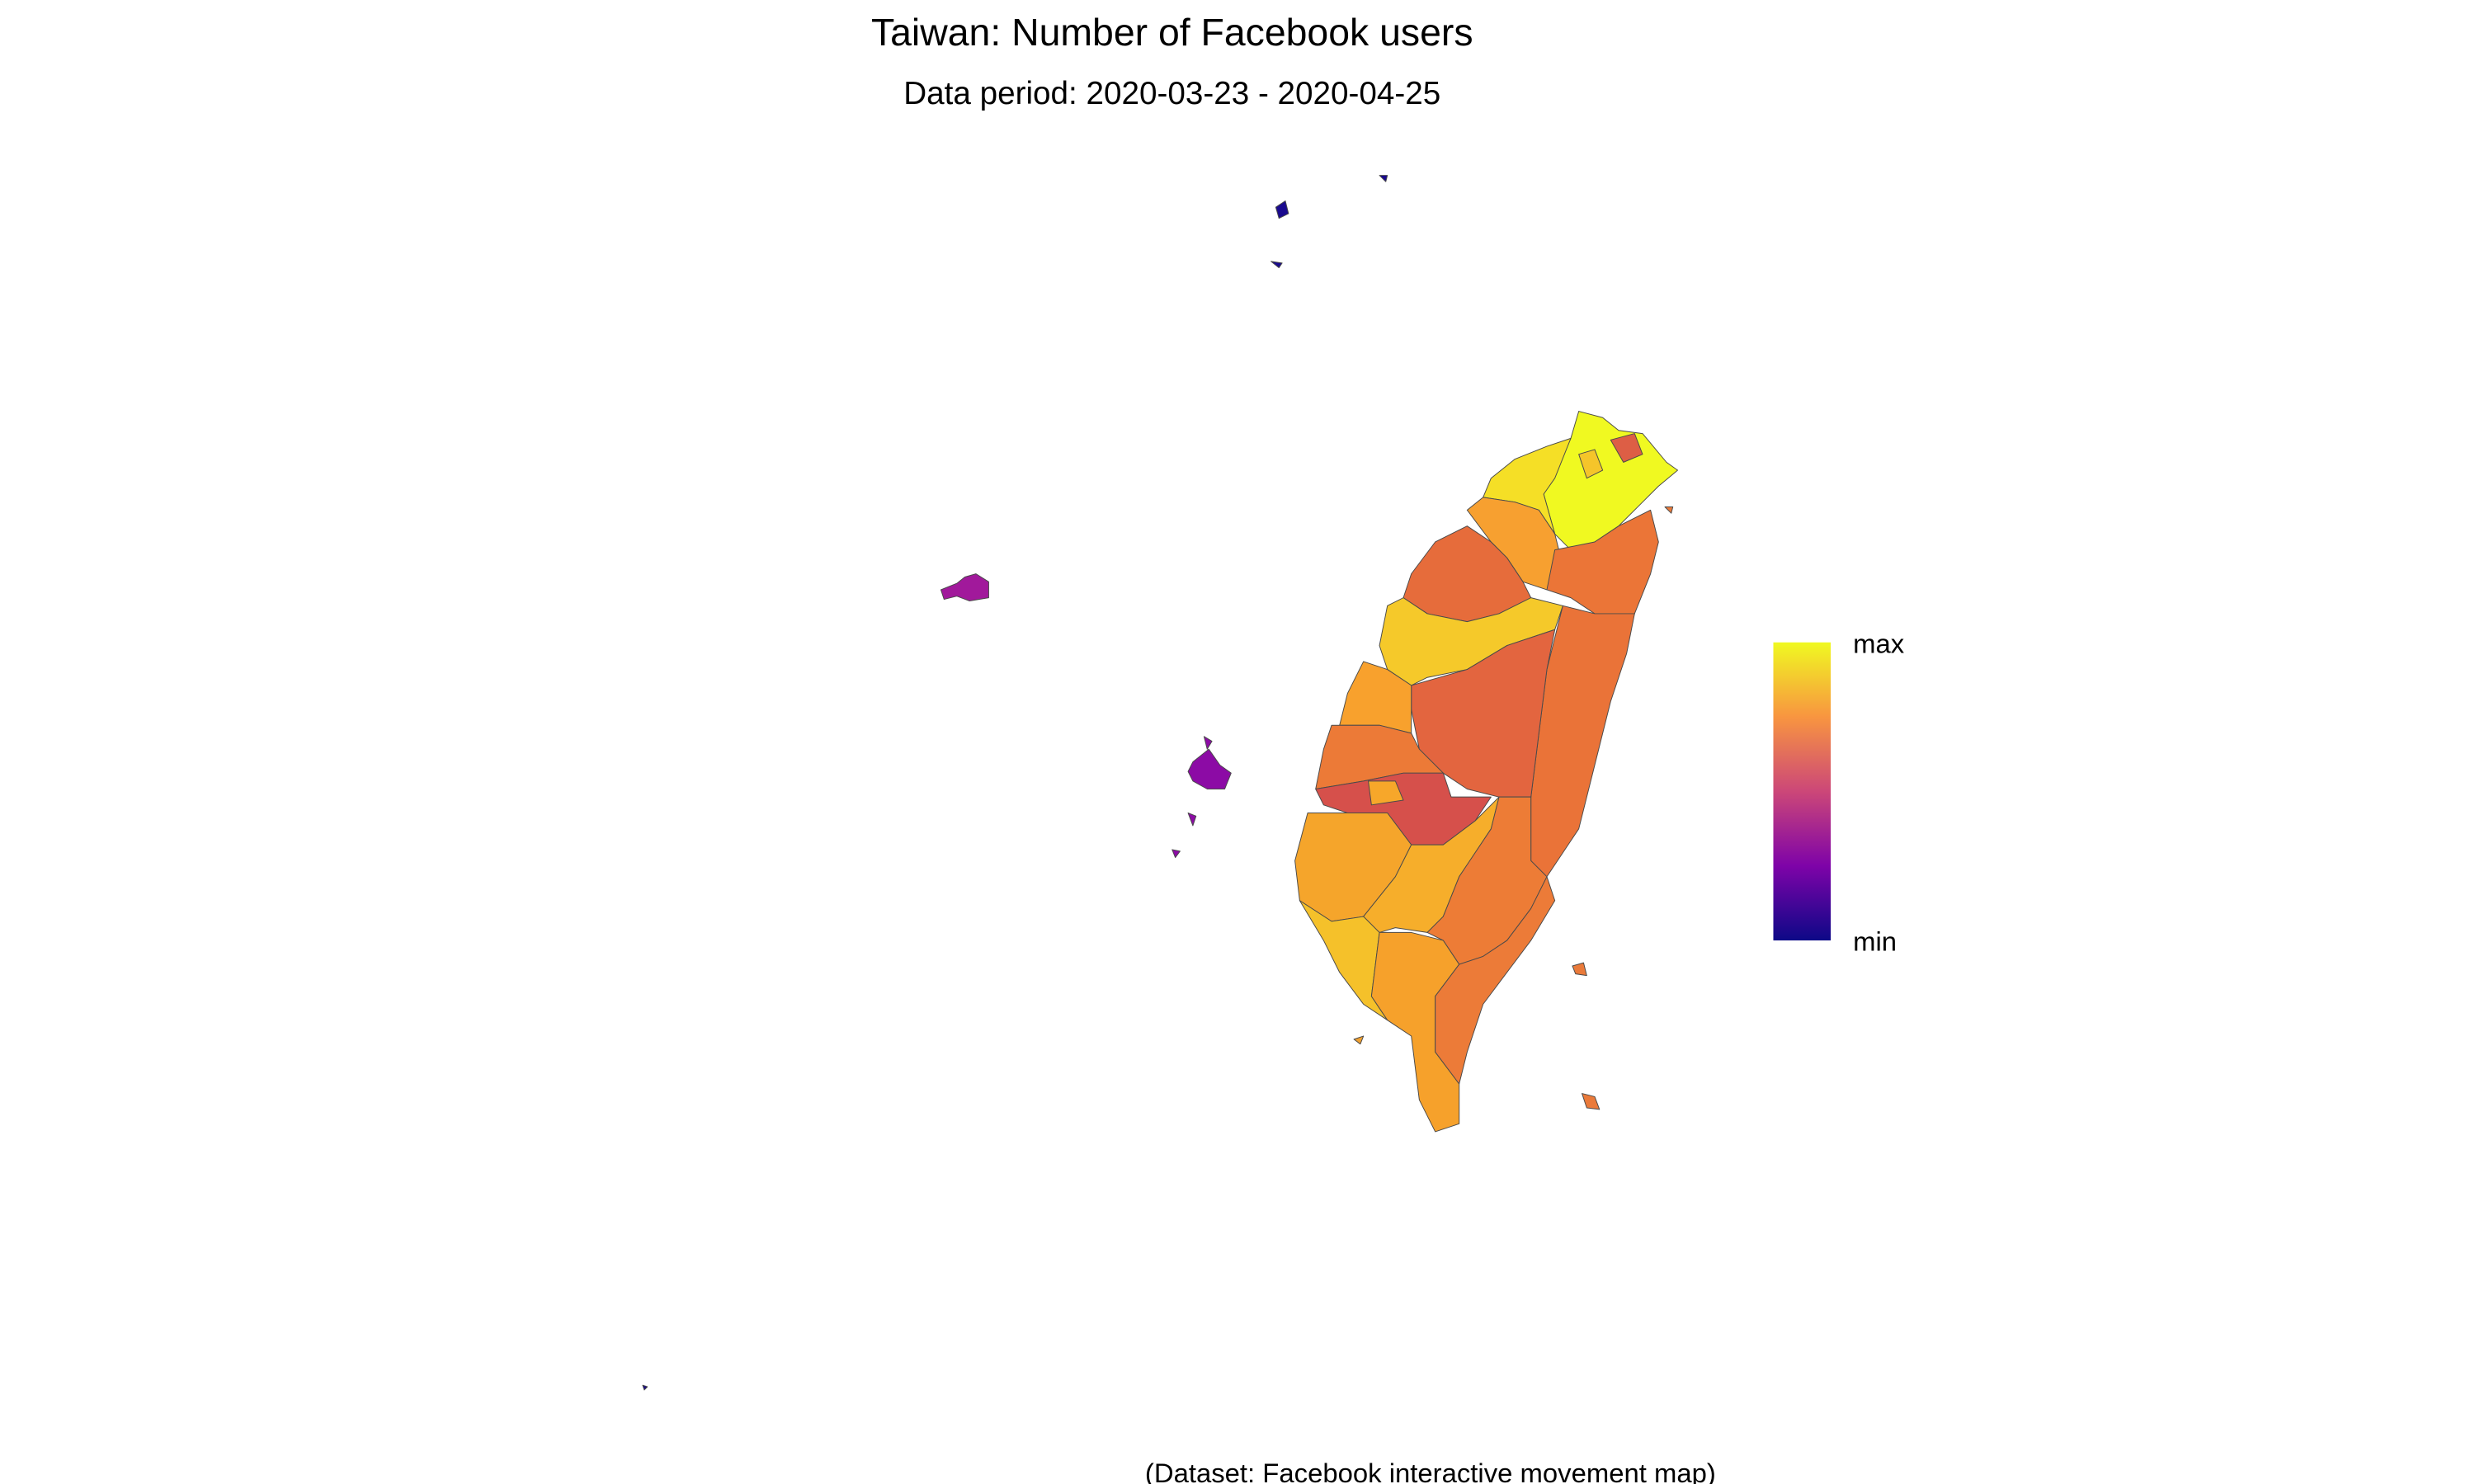 This screenshot has width=2475, height=1484. I want to click on legend-colorbar, so click(1802, 791).